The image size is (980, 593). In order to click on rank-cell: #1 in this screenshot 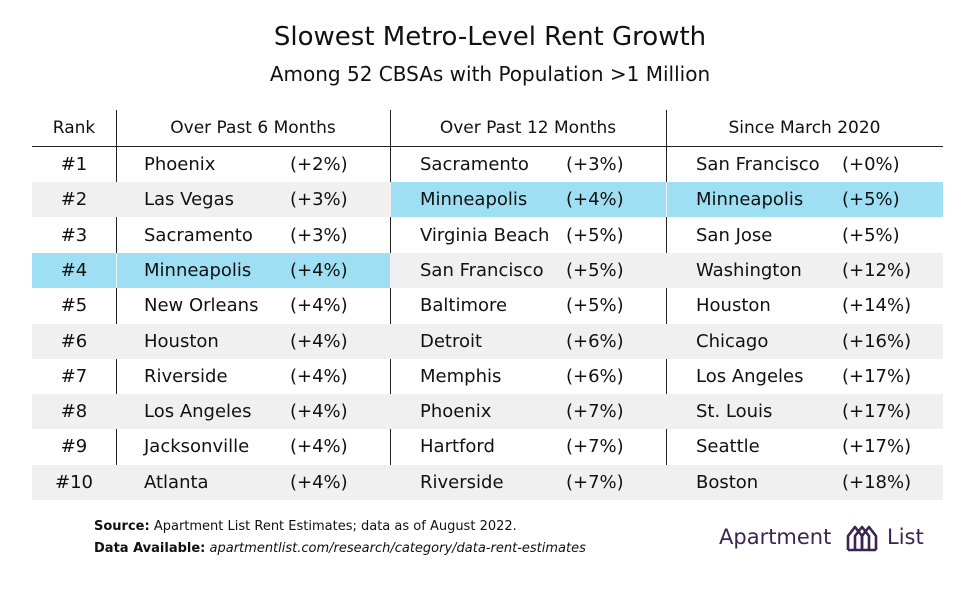, I will do `click(74, 164)`.